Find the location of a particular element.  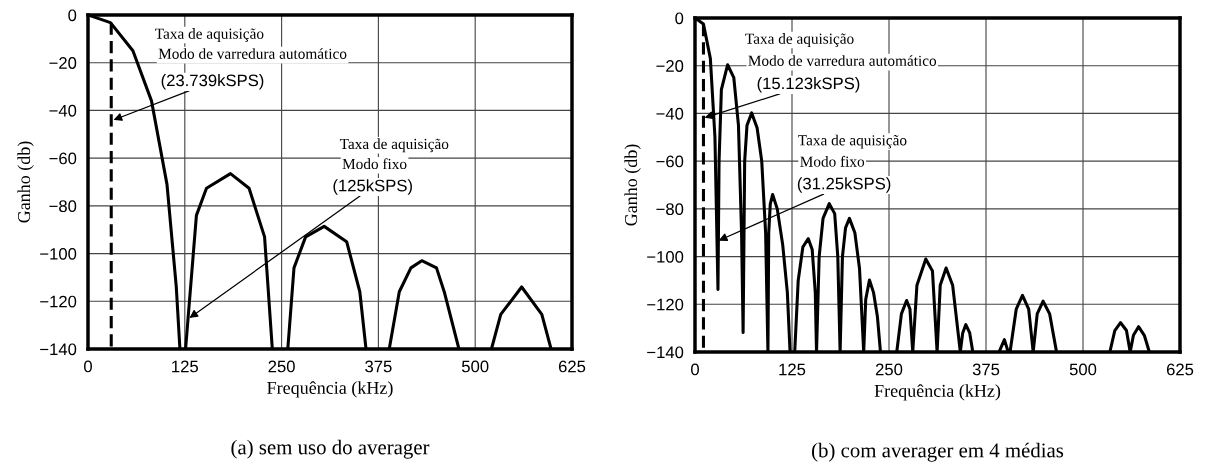

annotation: (31.25kSPS) is located at coordinates (844, 185).